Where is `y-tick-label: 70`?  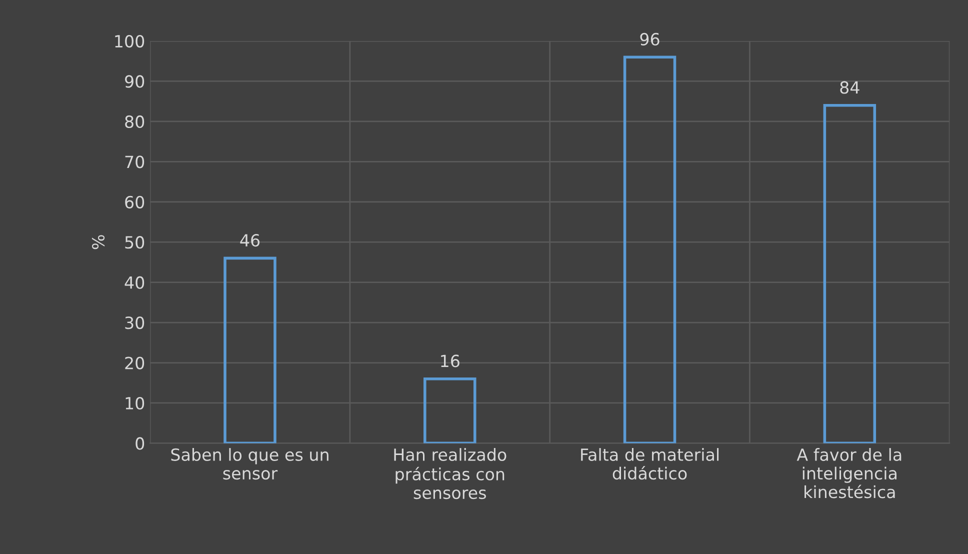 y-tick-label: 70 is located at coordinates (134, 162).